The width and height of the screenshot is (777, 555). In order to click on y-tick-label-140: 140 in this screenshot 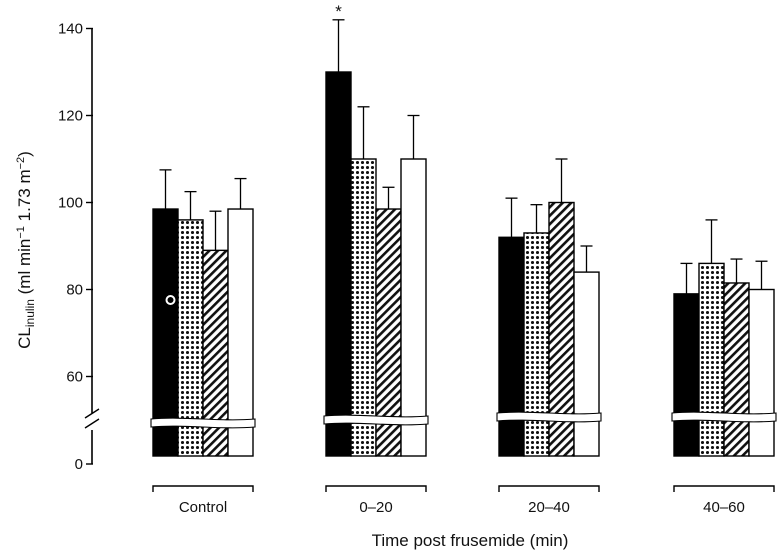, I will do `click(70, 29)`.